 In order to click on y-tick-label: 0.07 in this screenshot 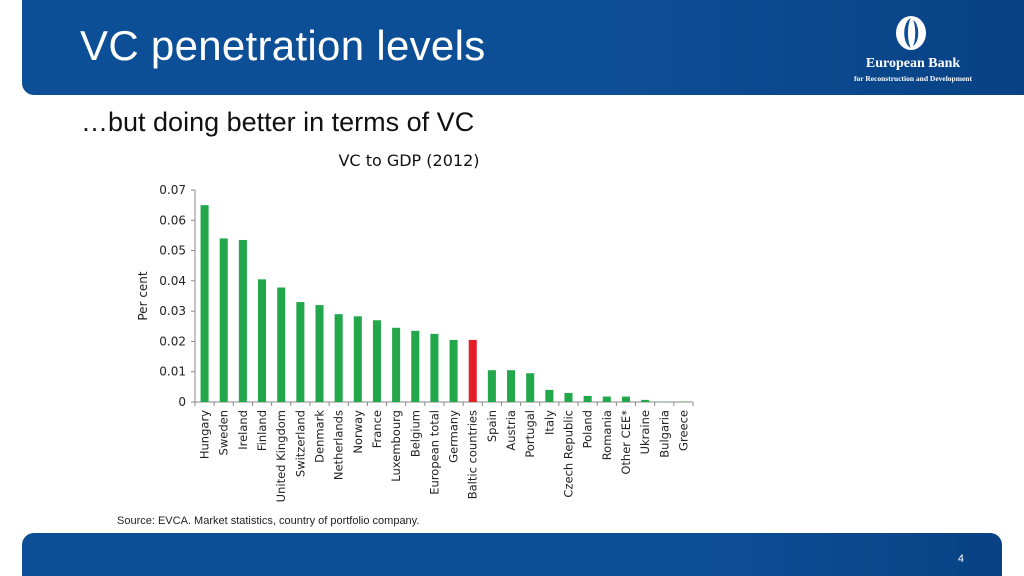, I will do `click(172, 190)`.